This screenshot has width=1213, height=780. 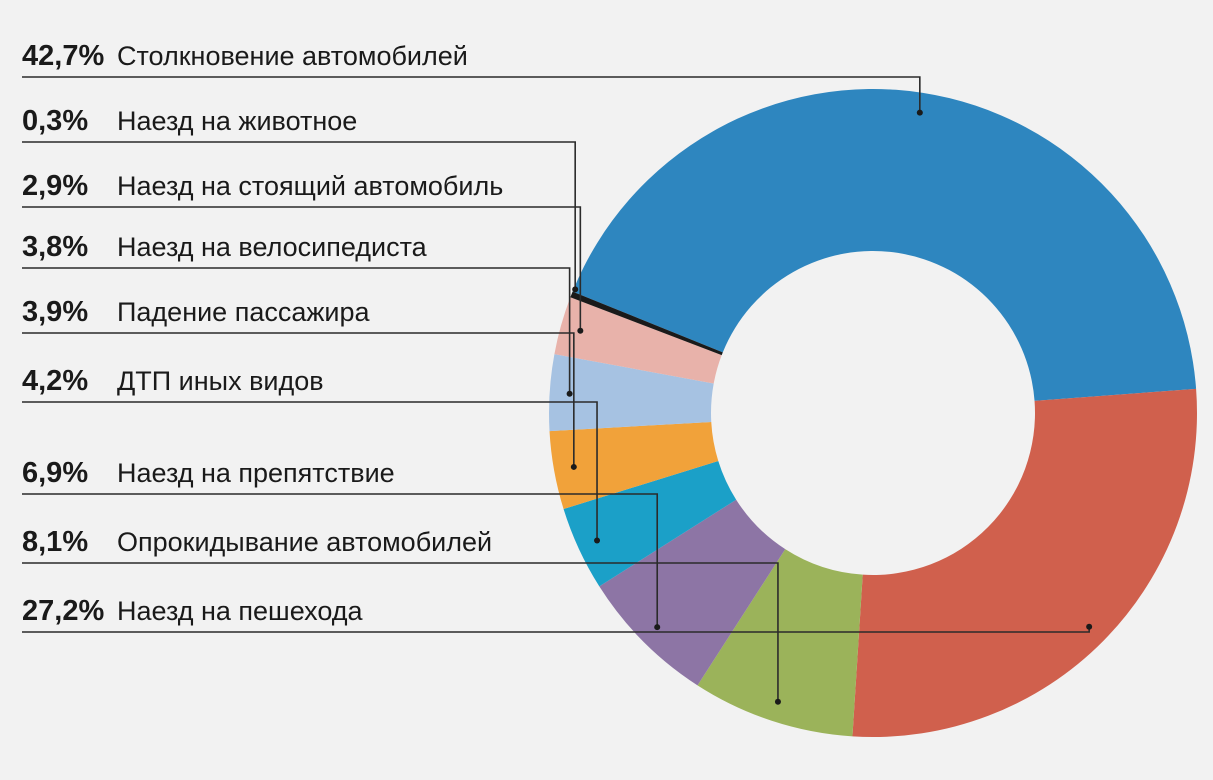 I want to click on legend-label-8: Наезд на животное, so click(x=237, y=121).